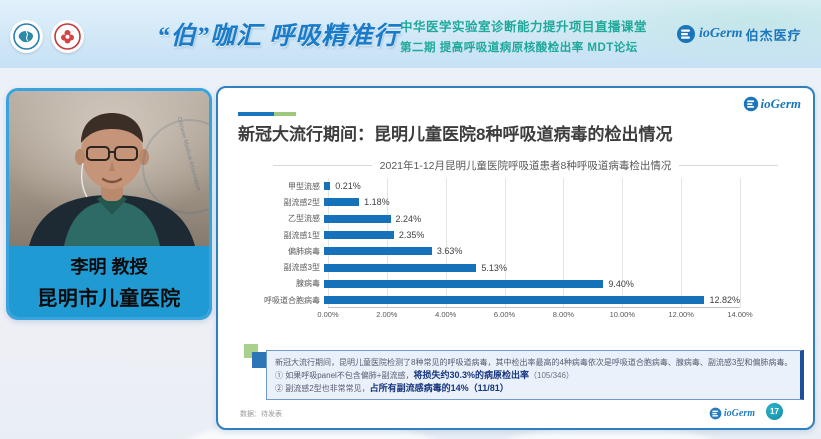 This screenshot has width=821, height=439. Describe the element at coordinates (387, 315) in the screenshot. I see `chart-x-tick: 2.00%` at that location.